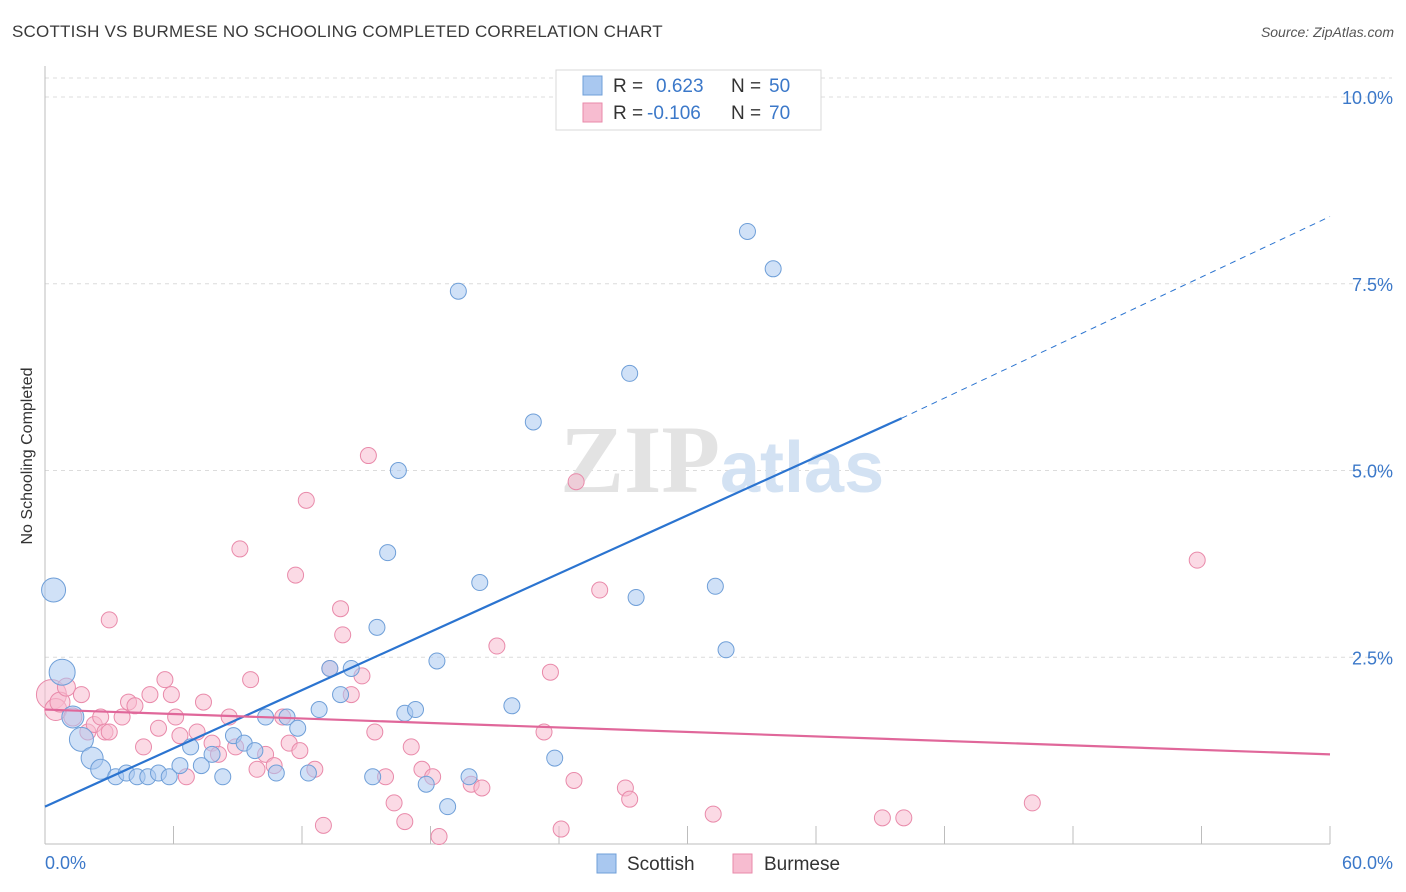 The width and height of the screenshot is (1406, 892). What do you see at coordinates (1372, 658) in the screenshot?
I see `y-tick-label: 2.5%` at bounding box center [1372, 658].